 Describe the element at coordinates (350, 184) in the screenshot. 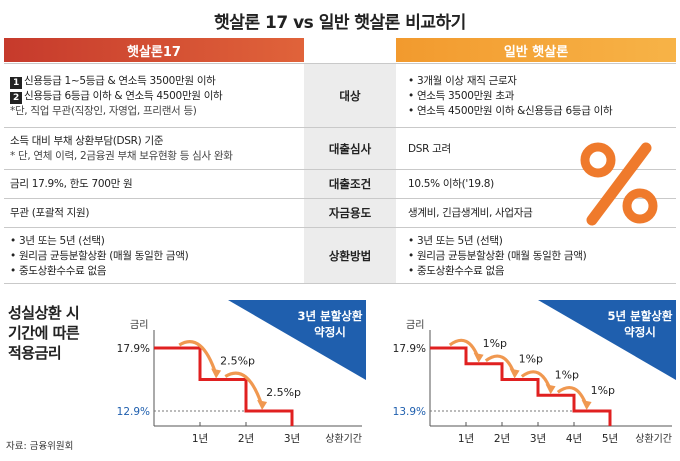

I see `row-label: 대출조건` at that location.